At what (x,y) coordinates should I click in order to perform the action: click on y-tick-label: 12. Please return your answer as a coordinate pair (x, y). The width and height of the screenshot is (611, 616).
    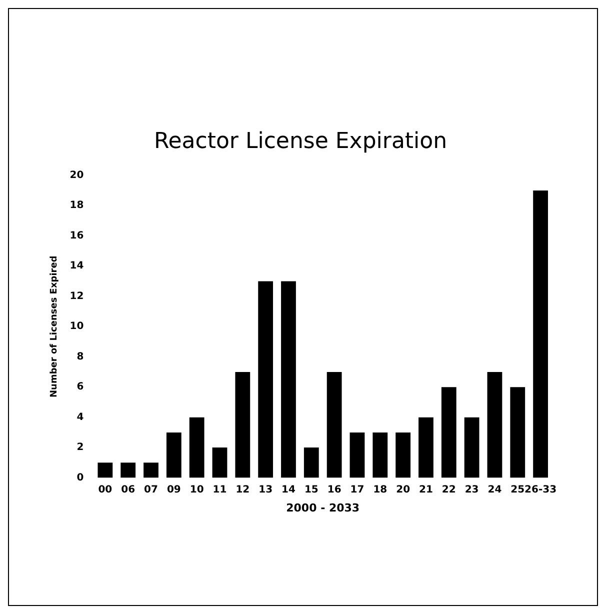
    Looking at the image, I should click on (77, 296).